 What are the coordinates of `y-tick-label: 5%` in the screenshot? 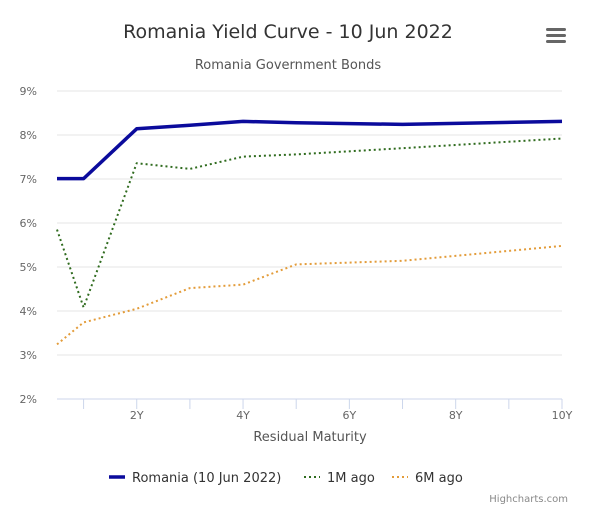 It's located at (28, 267).